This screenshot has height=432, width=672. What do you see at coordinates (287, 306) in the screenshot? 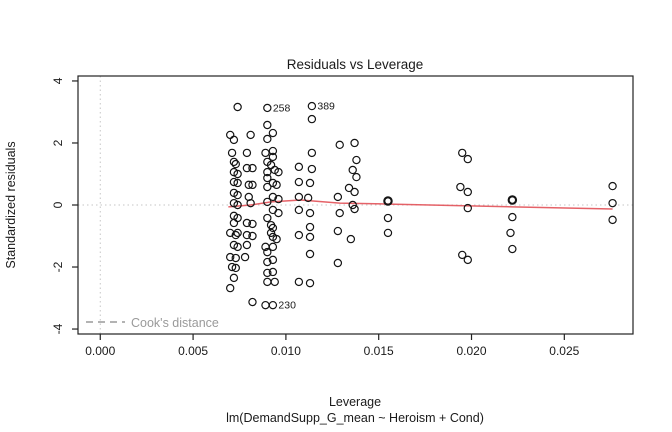
I see `point-label: 230` at bounding box center [287, 306].